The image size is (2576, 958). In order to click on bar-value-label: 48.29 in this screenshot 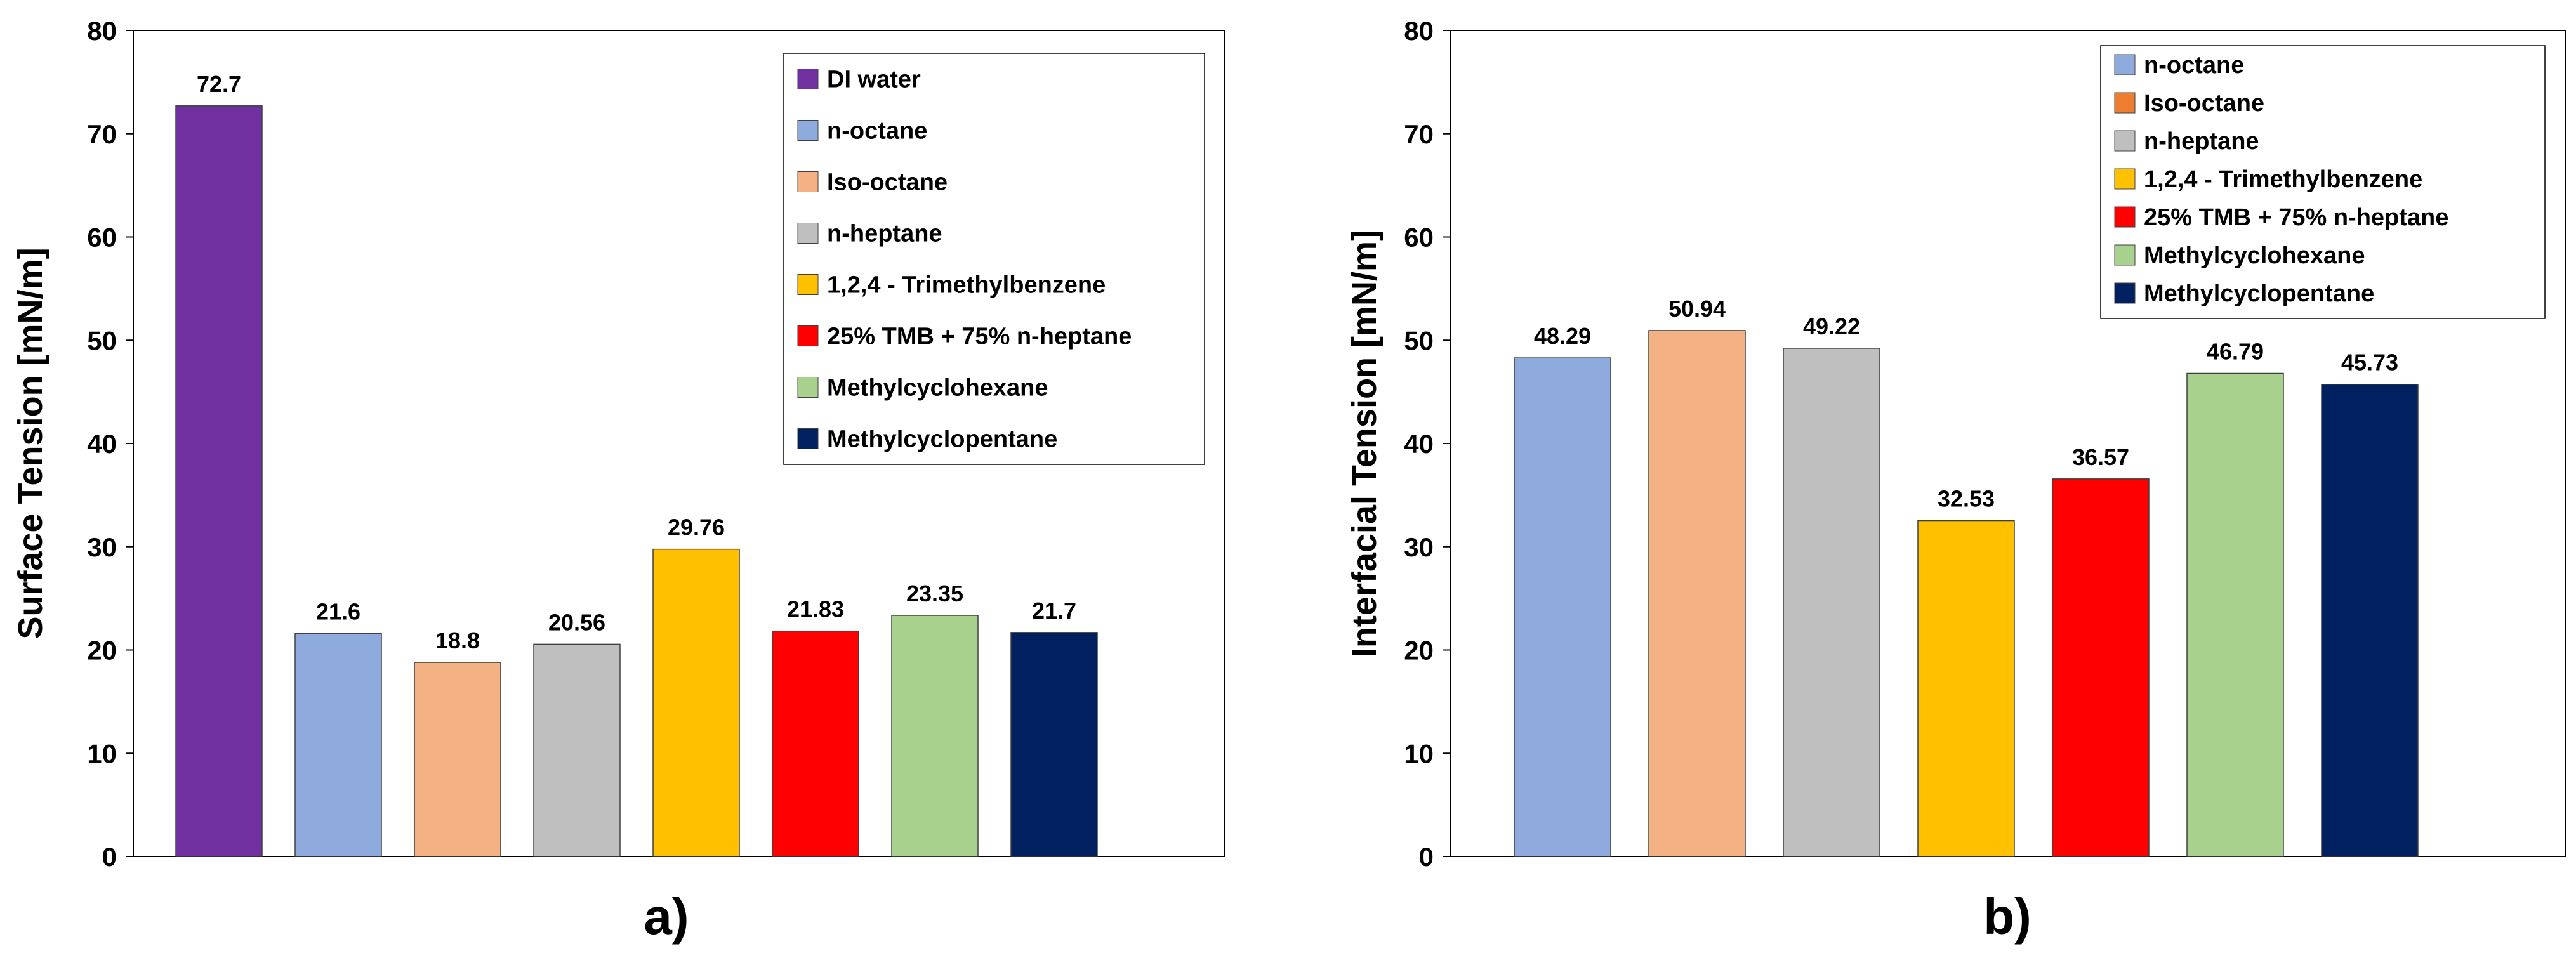, I will do `click(1563, 336)`.